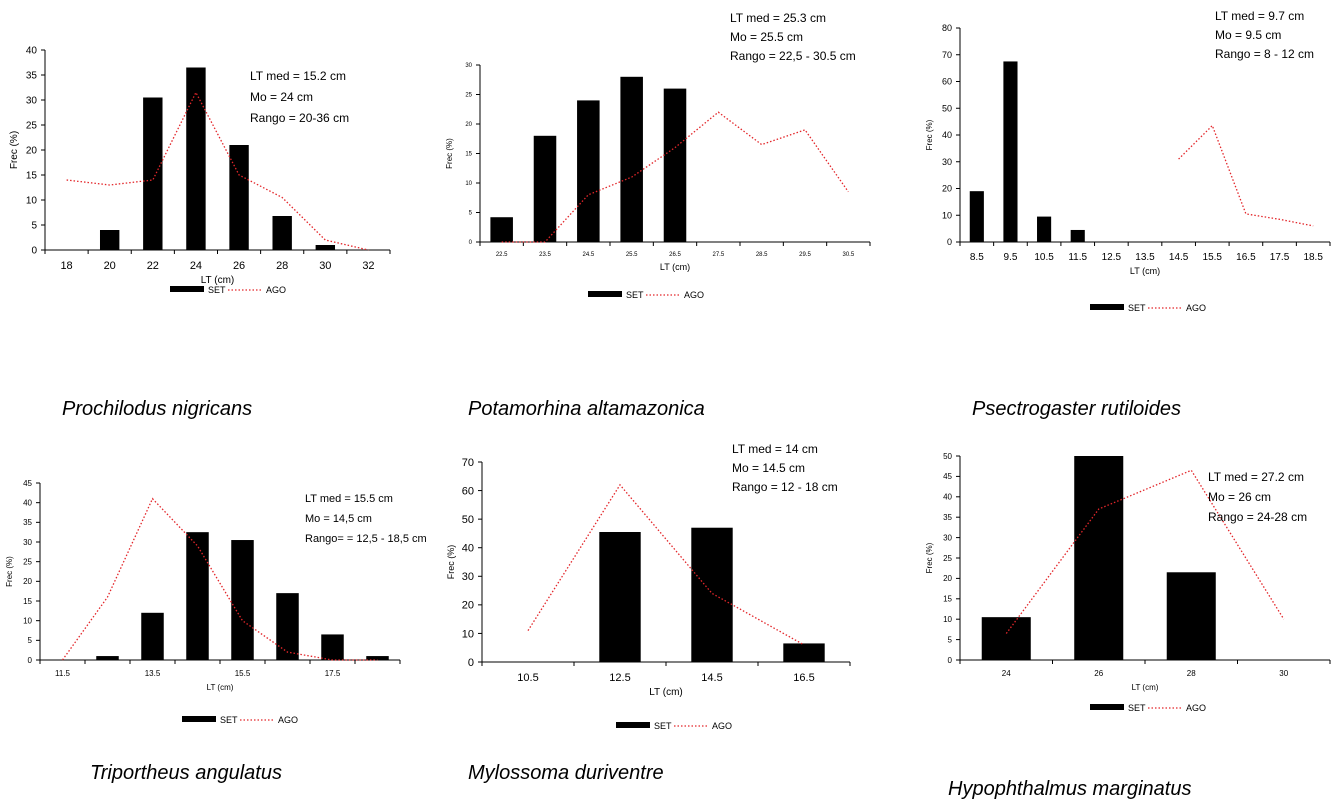 Image resolution: width=1343 pixels, height=805 pixels. Describe the element at coordinates (27, 601) in the screenshot. I see `y-tick-label: 15` at that location.